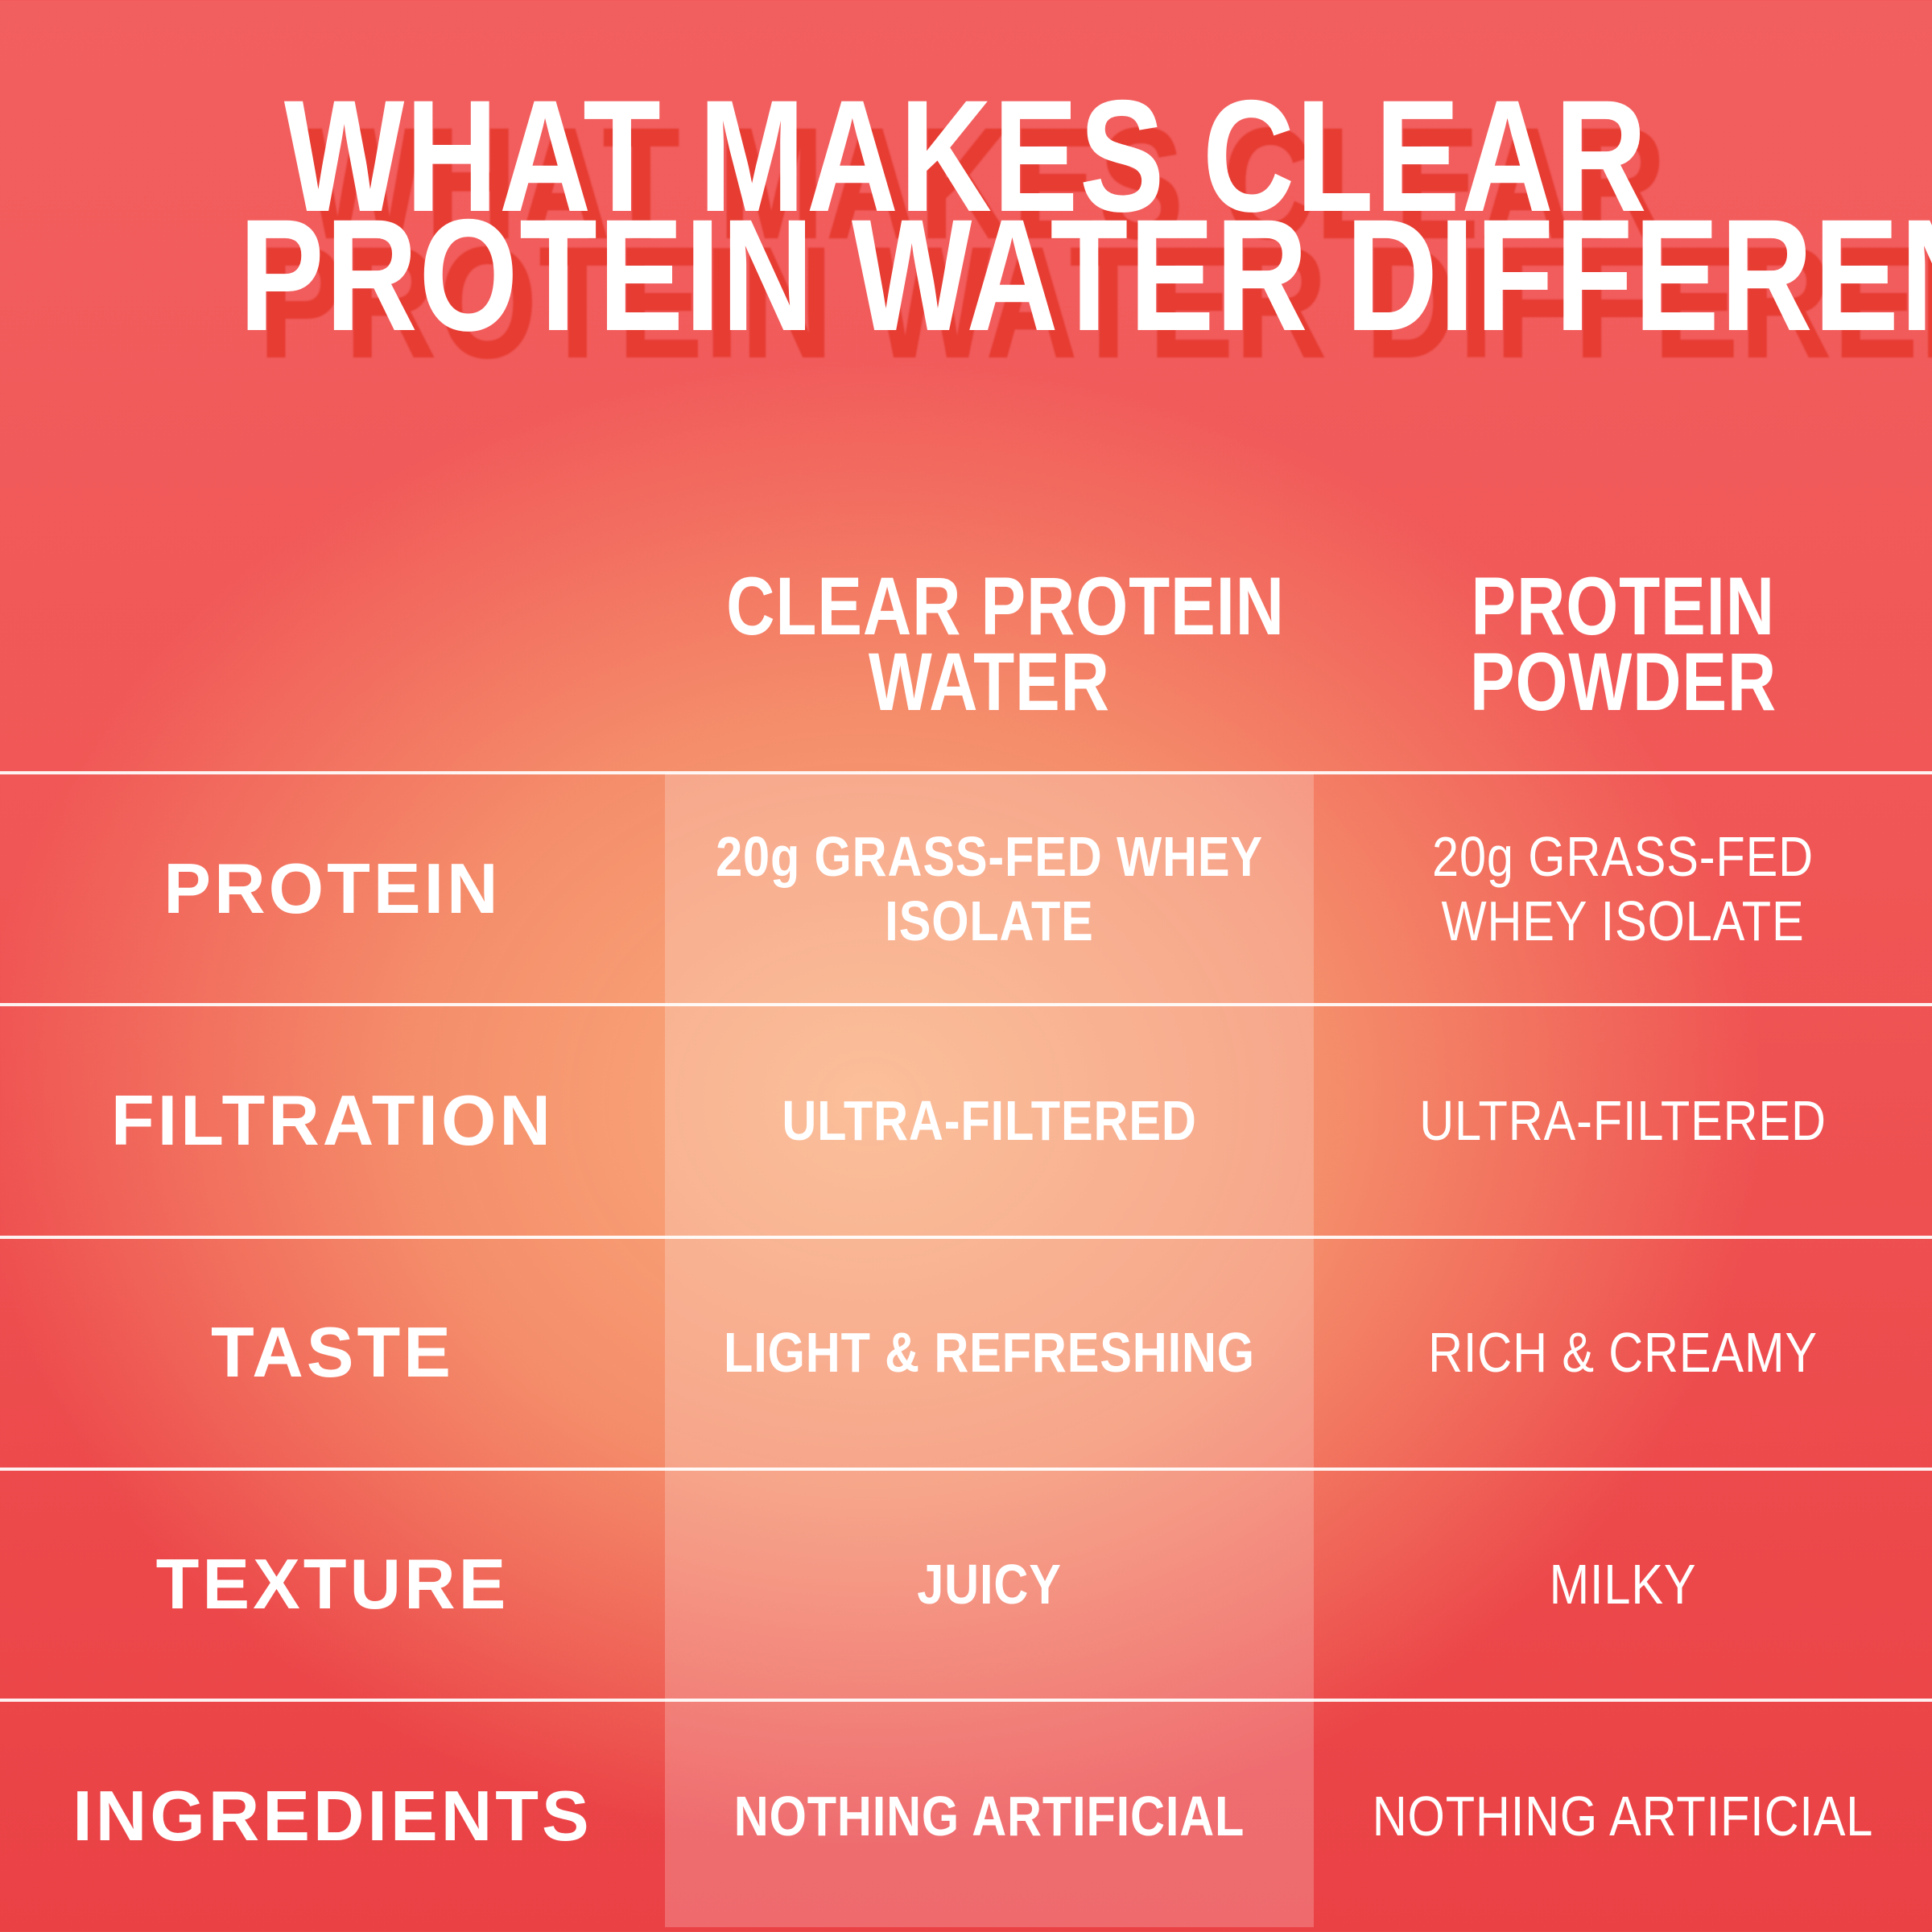  What do you see at coordinates (332, 1120) in the screenshot?
I see `row-label-filtration: FILTRATION` at bounding box center [332, 1120].